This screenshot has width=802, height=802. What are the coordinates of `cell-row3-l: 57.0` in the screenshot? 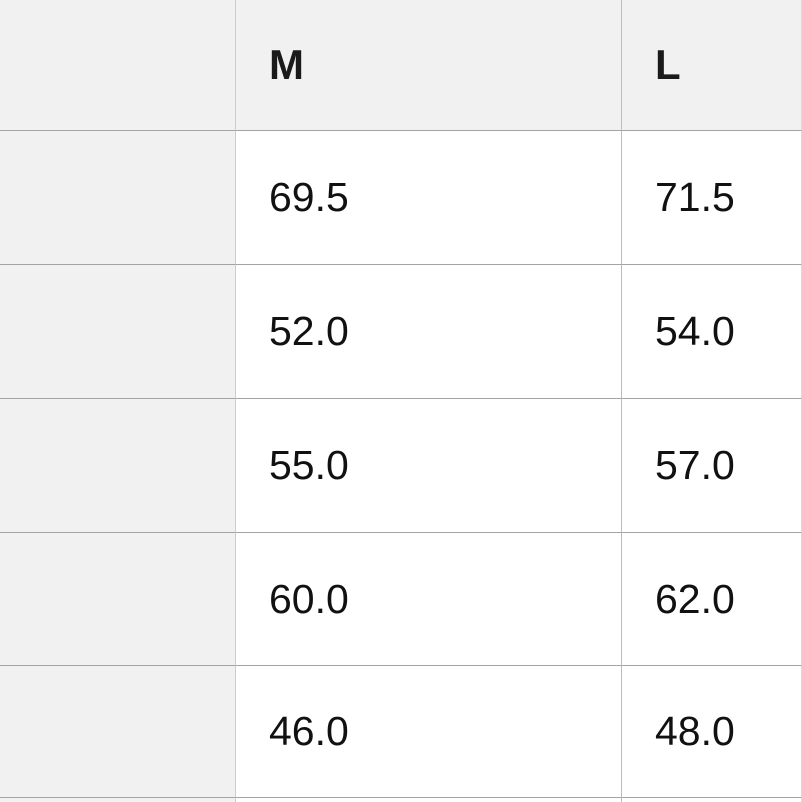 It's located at (712, 466).